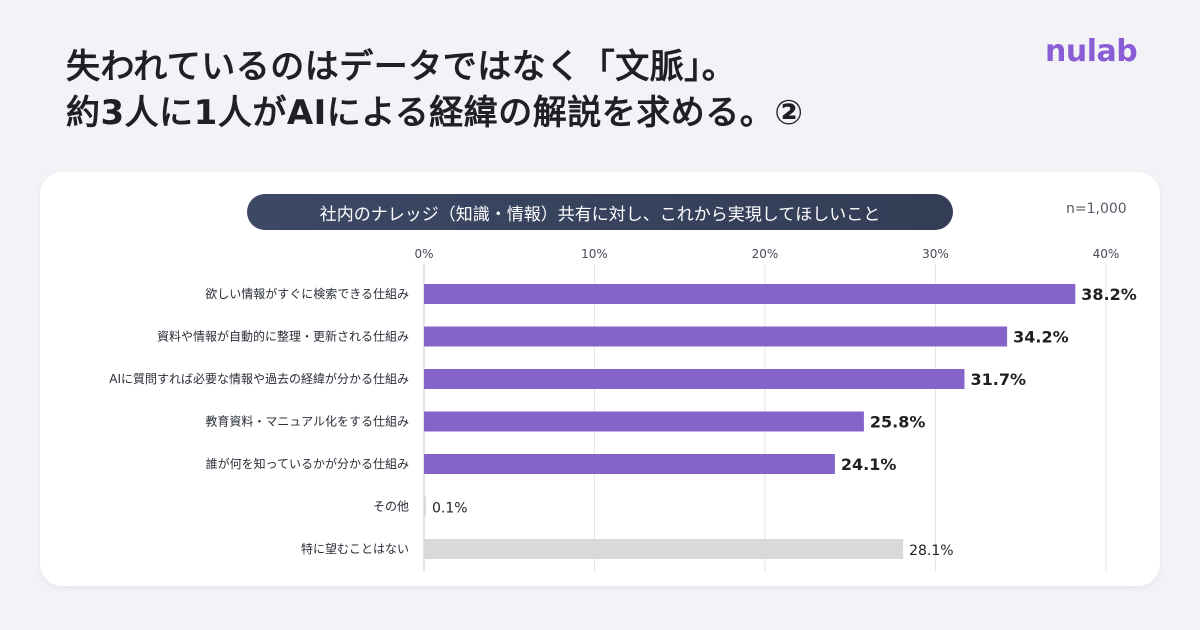 This screenshot has height=630, width=1200. Describe the element at coordinates (307, 421) in the screenshot. I see `category-label: 教育資料・マニュアル化をする仕組み` at that location.